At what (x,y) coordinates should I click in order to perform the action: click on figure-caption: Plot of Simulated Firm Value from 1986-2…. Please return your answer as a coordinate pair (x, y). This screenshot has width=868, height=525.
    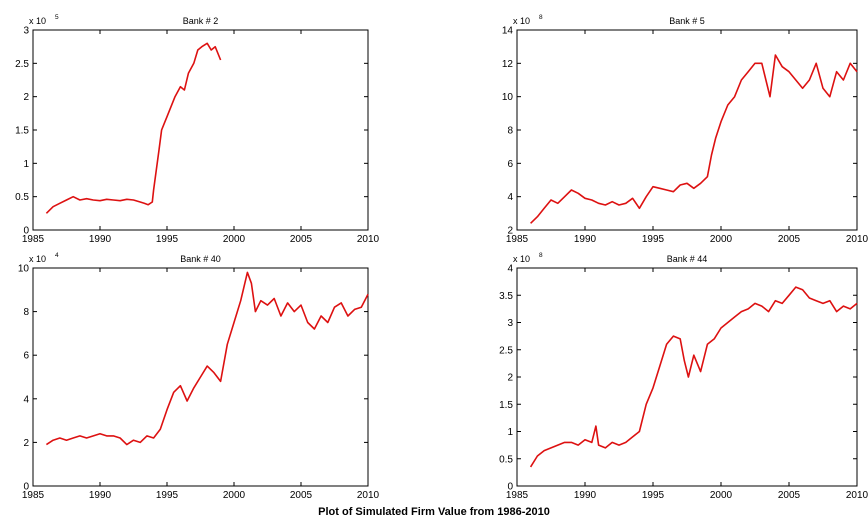
    Looking at the image, I should click on (434, 512).